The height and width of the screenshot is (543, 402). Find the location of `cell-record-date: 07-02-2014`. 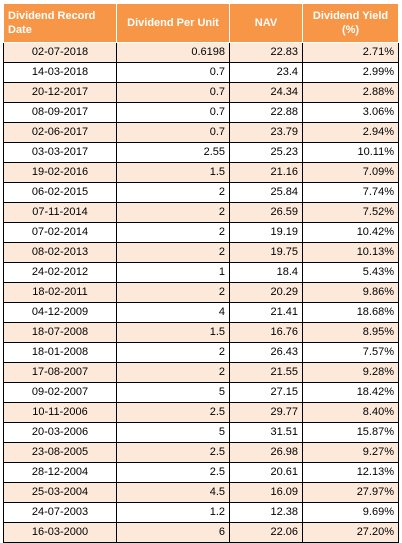

cell-record-date: 07-02-2014 is located at coordinates (60, 232).